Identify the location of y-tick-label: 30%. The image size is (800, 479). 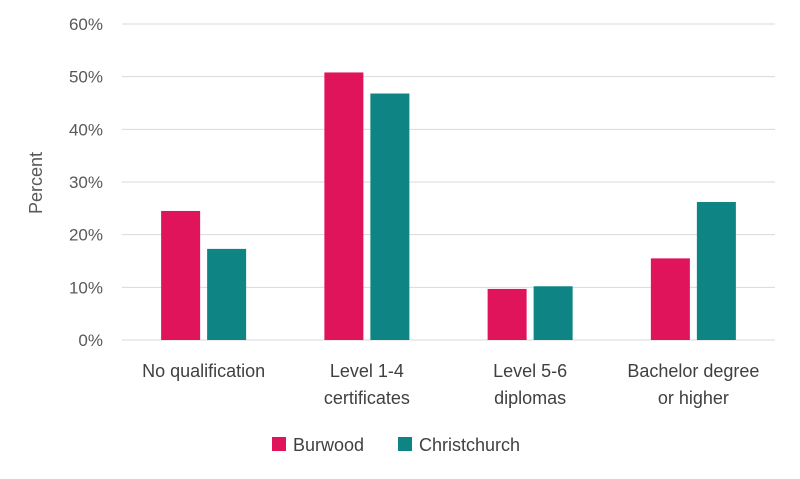
(86, 182).